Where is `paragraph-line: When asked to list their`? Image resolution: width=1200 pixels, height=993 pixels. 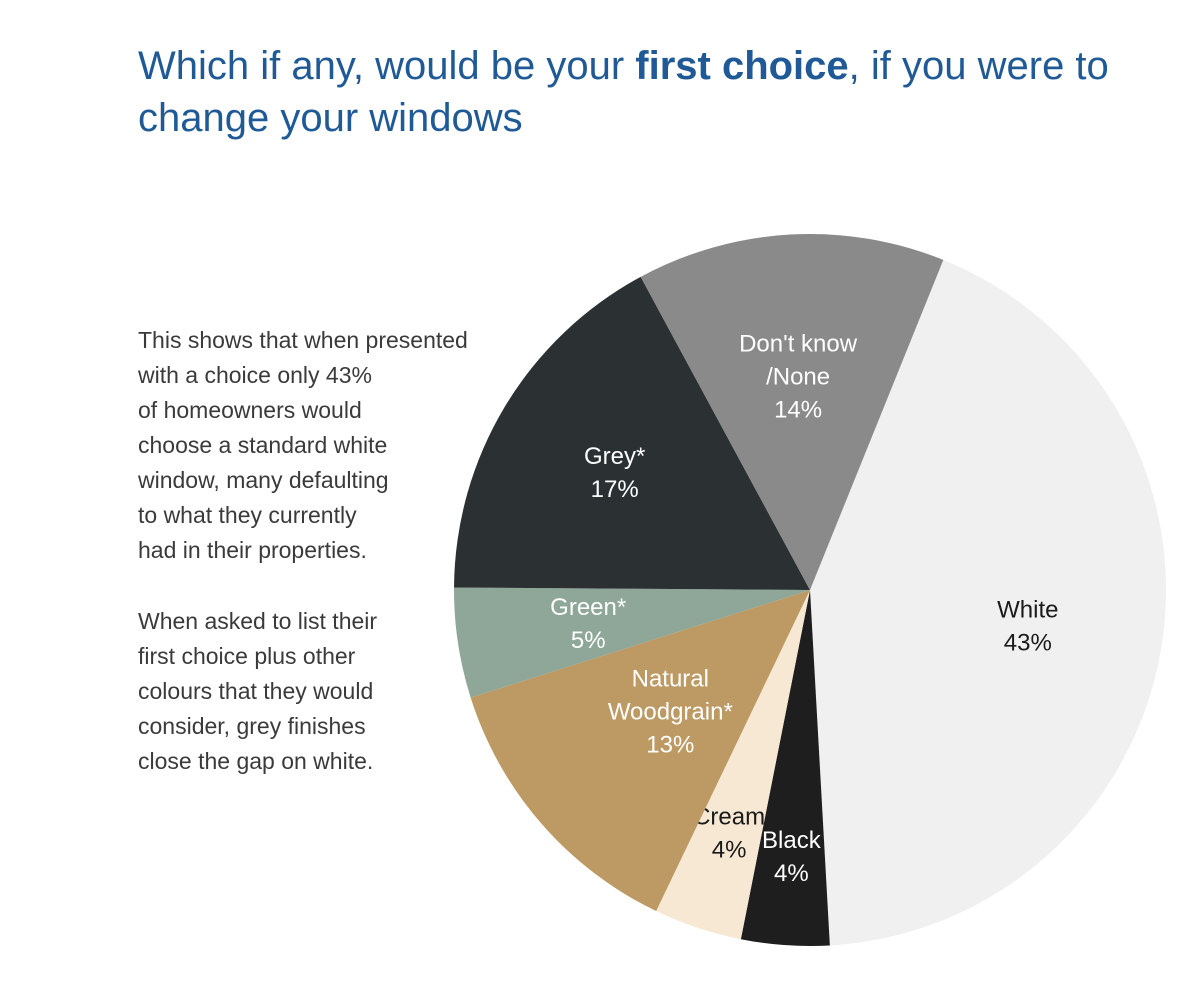 paragraph-line: When asked to list their is located at coordinates (258, 621).